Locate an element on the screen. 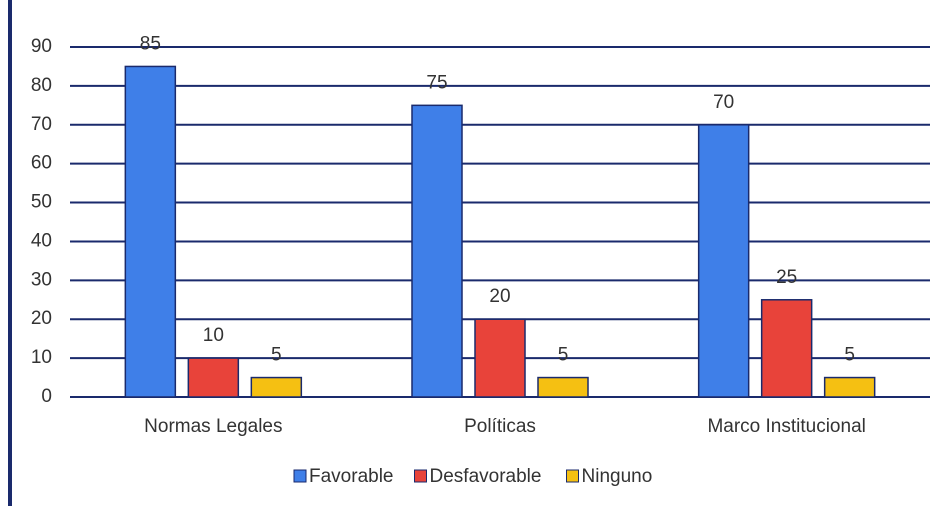 Image resolution: width=944 pixels, height=506 pixels. legend-label: Desfavorable is located at coordinates (486, 476).